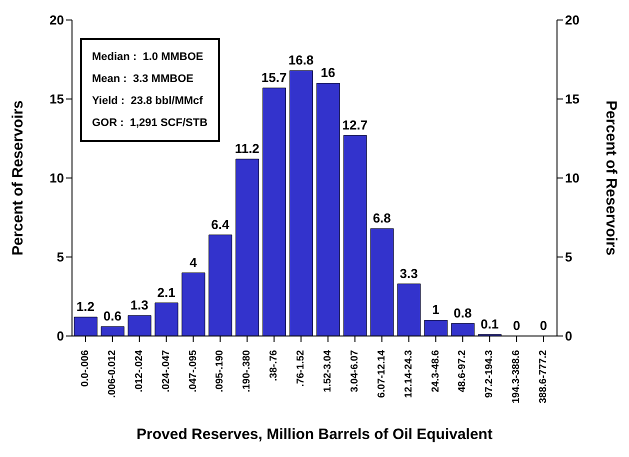 Image resolution: width=629 pixels, height=457 pixels. What do you see at coordinates (409, 273) in the screenshot?
I see `data-label: 3.3` at bounding box center [409, 273].